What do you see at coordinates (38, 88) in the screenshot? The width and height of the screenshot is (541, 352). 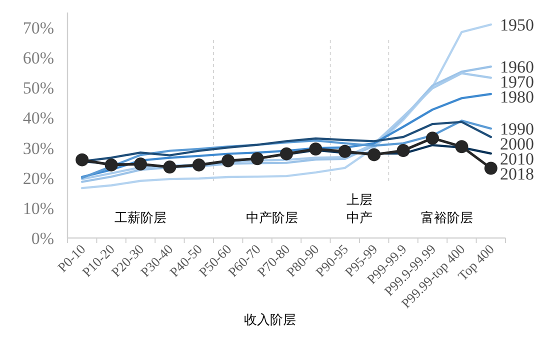 I see `y-tick-label: 50%` at bounding box center [38, 88].